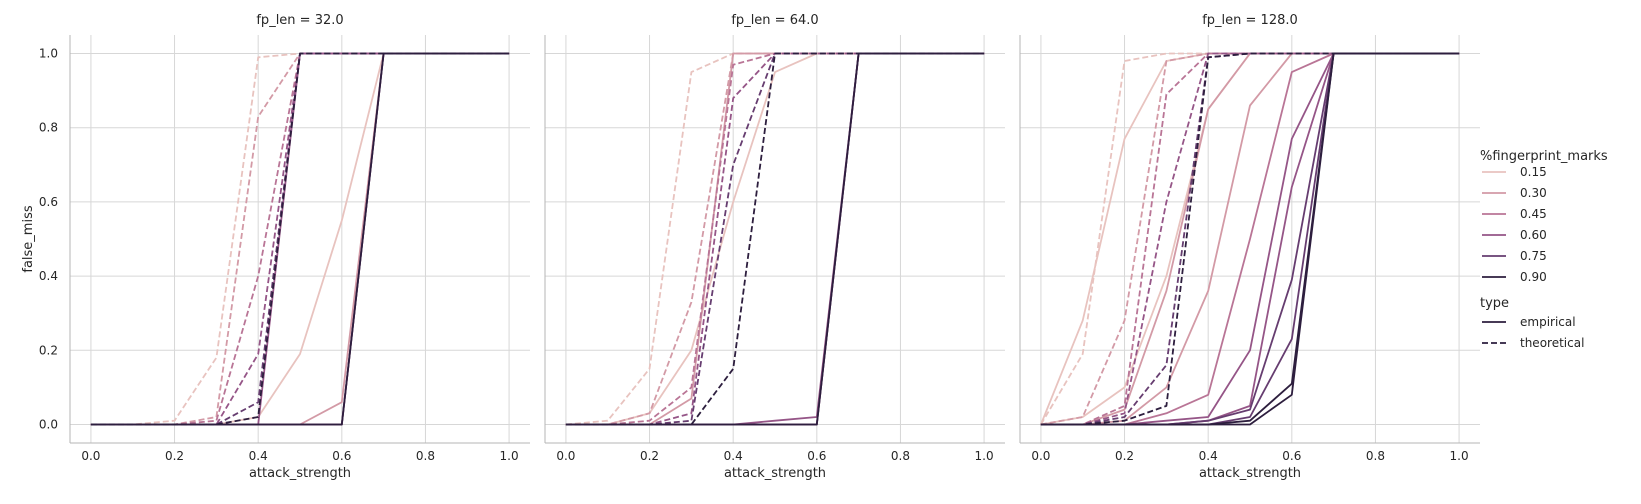 The width and height of the screenshot is (1641, 504). Describe the element at coordinates (48, 128) in the screenshot. I see `y-tick-label: 0.8` at that location.